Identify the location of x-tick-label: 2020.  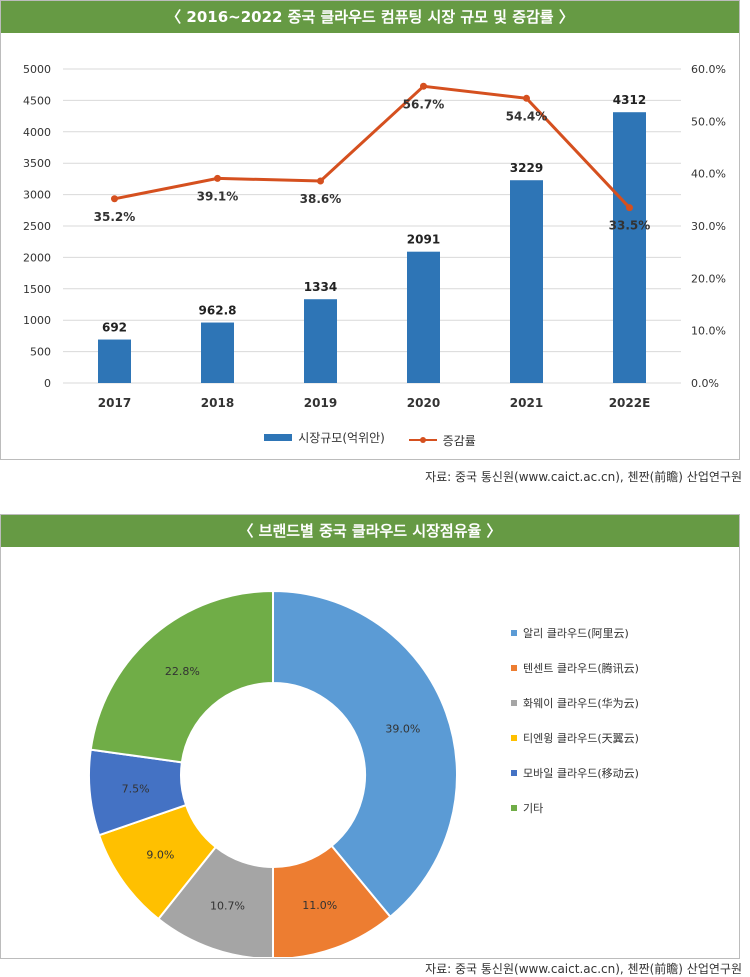
(423, 403).